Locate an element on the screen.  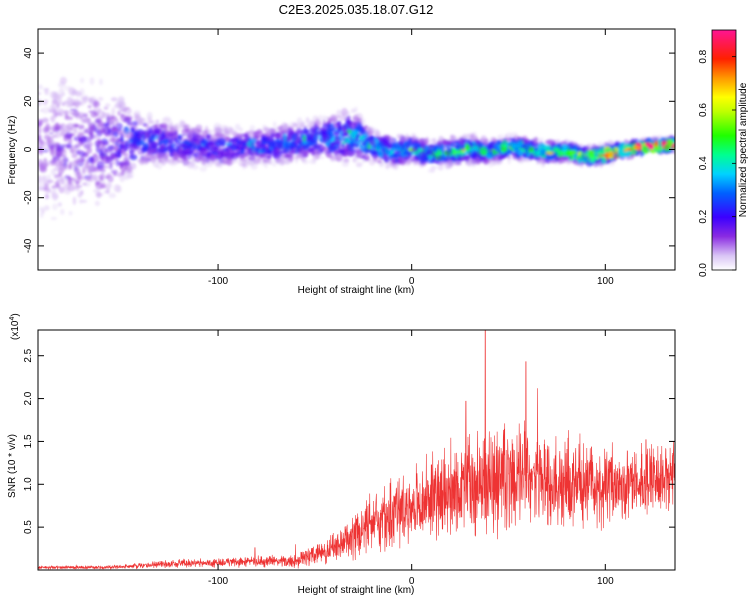
colorbar-tick-label: 0.4 is located at coordinates (703, 163).